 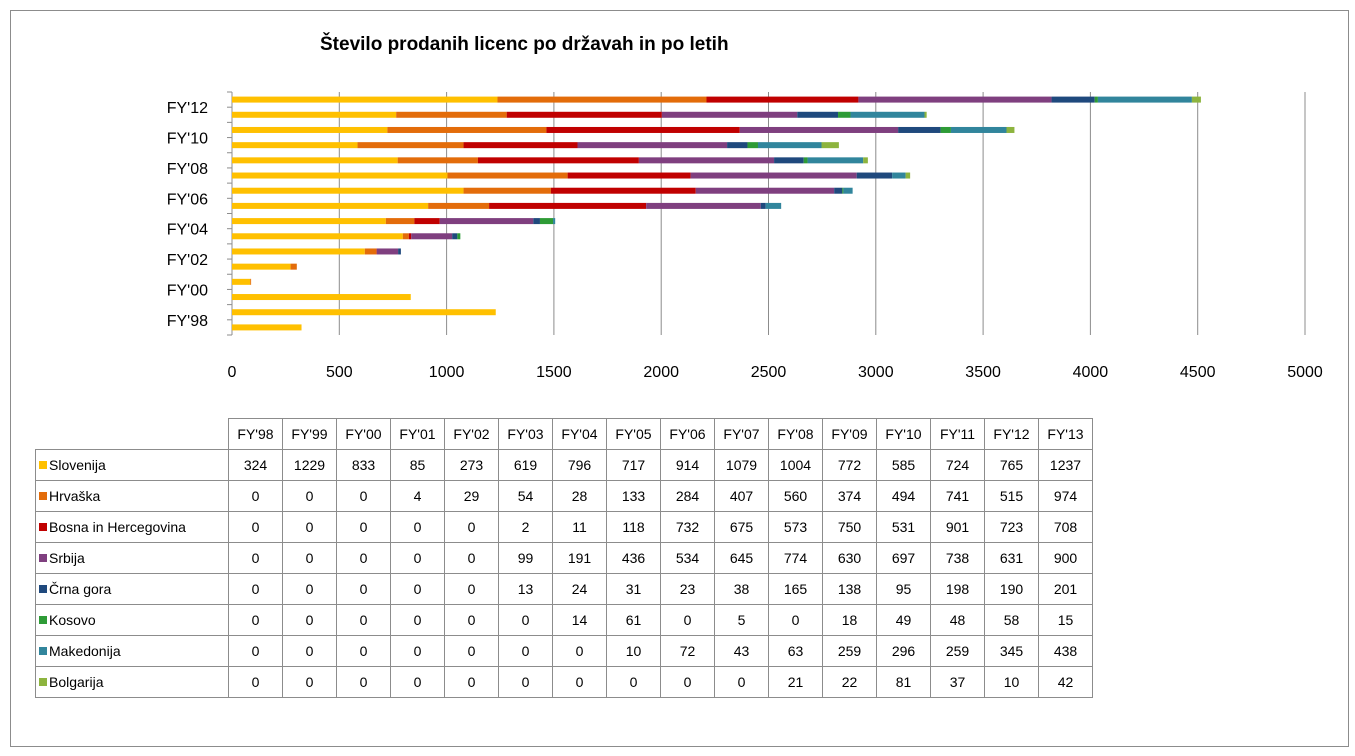 What do you see at coordinates (187, 290) in the screenshot?
I see `y-tick-label: FY'00` at bounding box center [187, 290].